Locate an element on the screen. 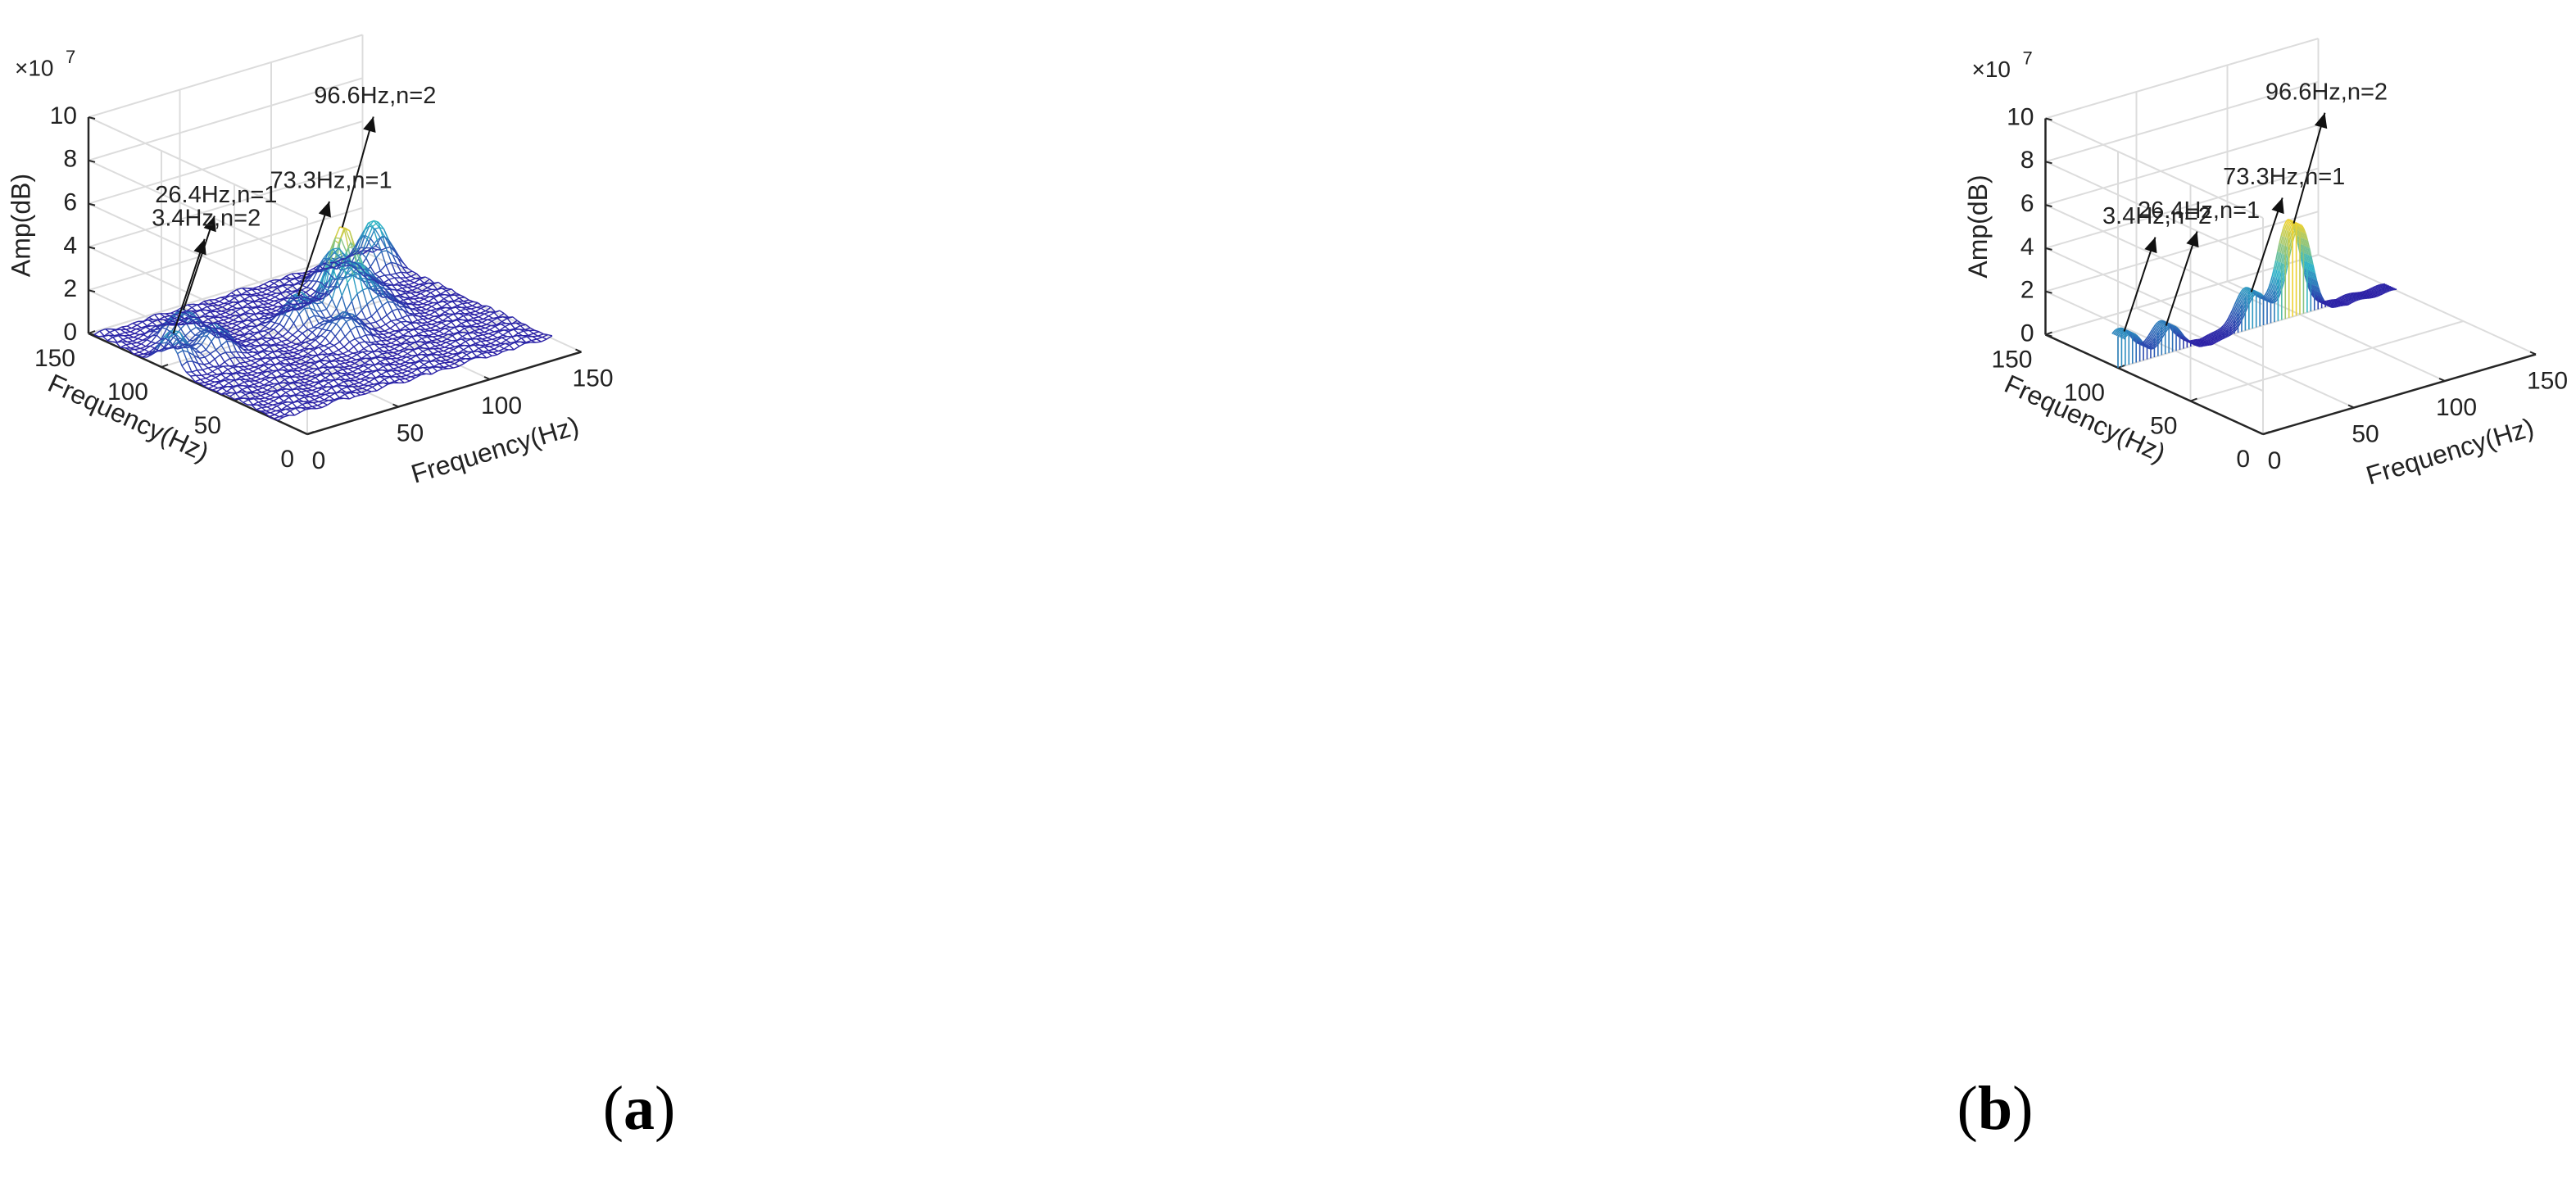  grid-line is located at coordinates (2154, 255).